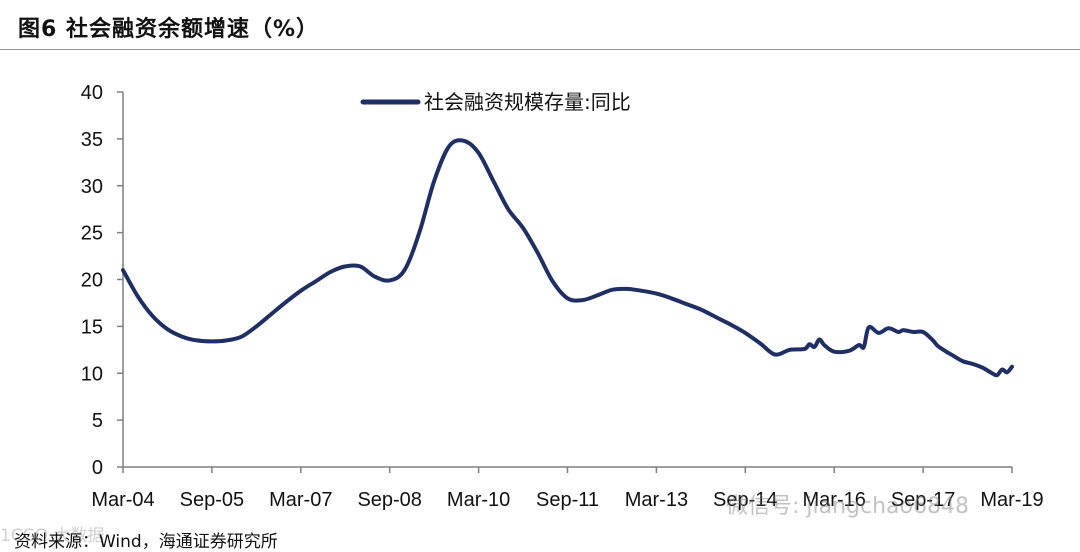  I want to click on title-bar: 图6 社会融资余额增速（%）, so click(540, 25).